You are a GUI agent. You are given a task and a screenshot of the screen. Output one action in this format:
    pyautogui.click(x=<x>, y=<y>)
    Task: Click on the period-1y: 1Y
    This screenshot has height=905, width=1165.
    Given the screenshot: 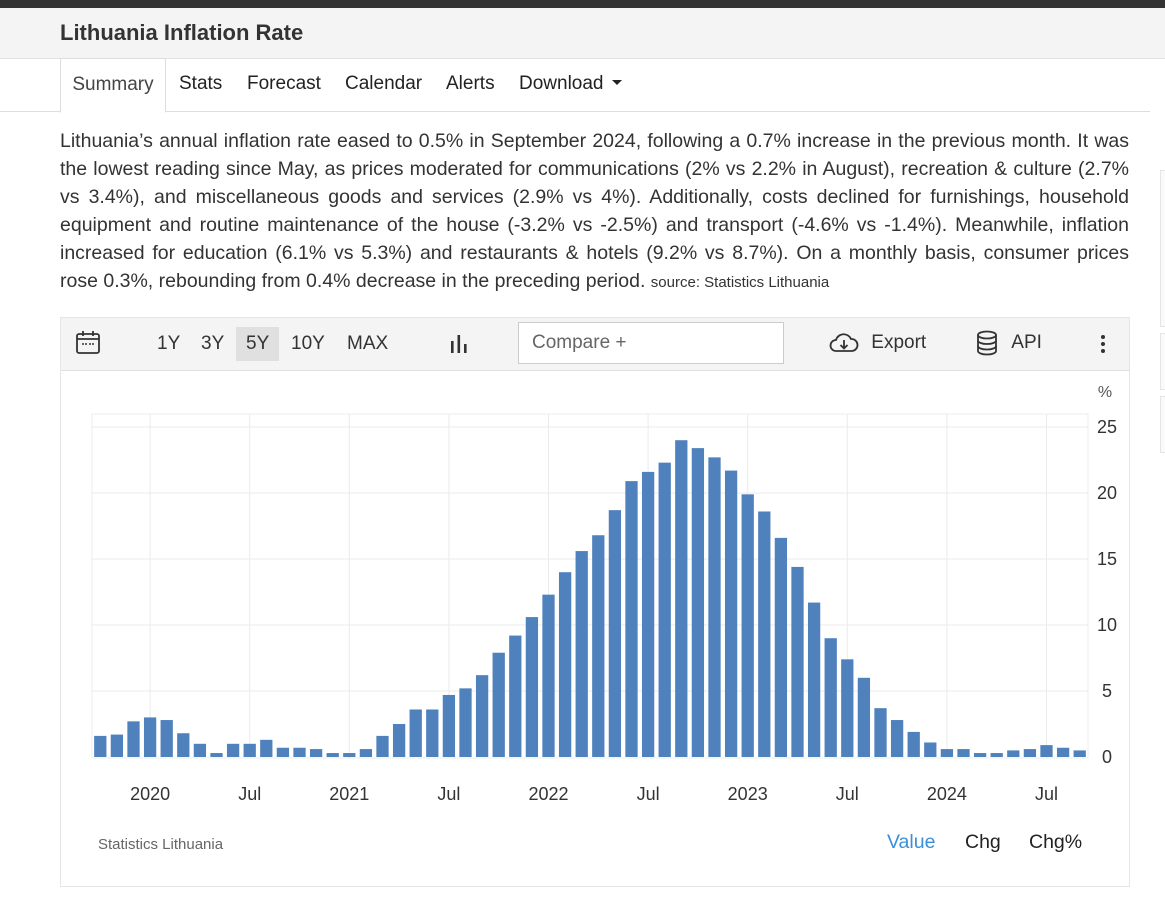 What is the action you would take?
    pyautogui.click(x=169, y=343)
    